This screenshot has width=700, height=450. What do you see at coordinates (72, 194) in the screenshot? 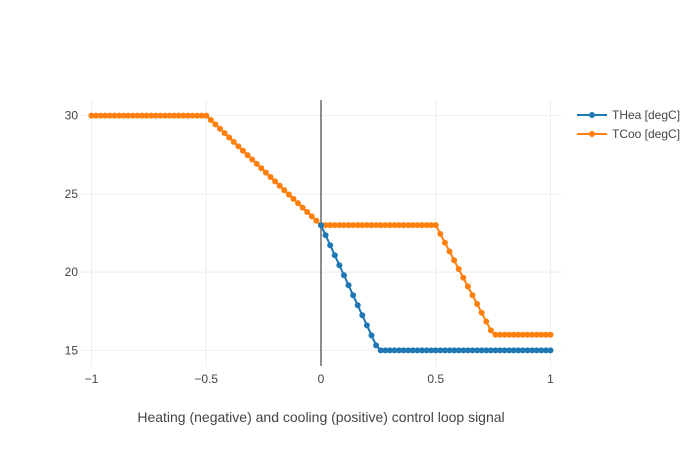
I see `y-tick-label: 25` at bounding box center [72, 194].